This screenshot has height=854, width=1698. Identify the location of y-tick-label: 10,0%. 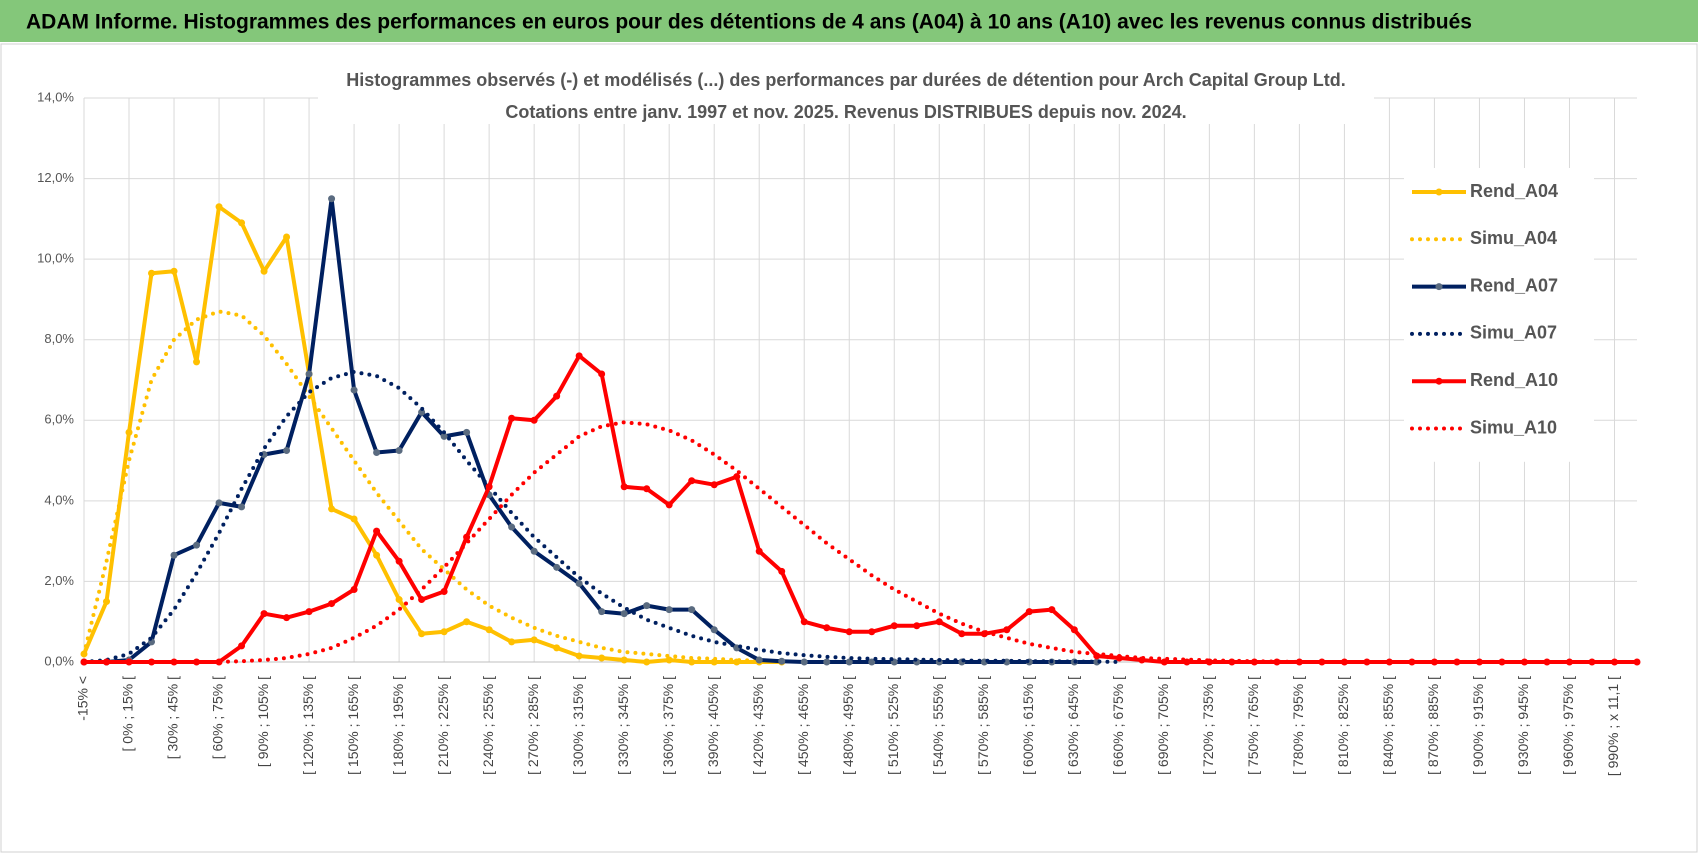
(55, 258).